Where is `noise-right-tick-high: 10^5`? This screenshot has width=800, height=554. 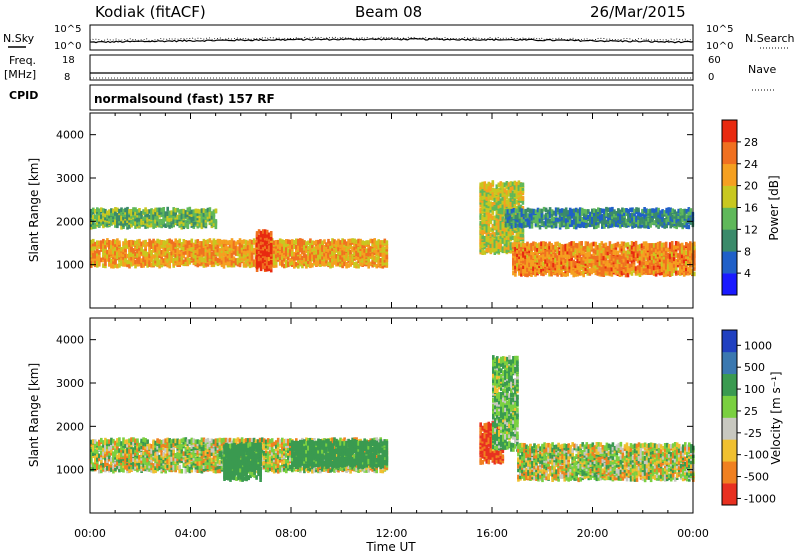
noise-right-tick-high: 10^5 is located at coordinates (719, 29).